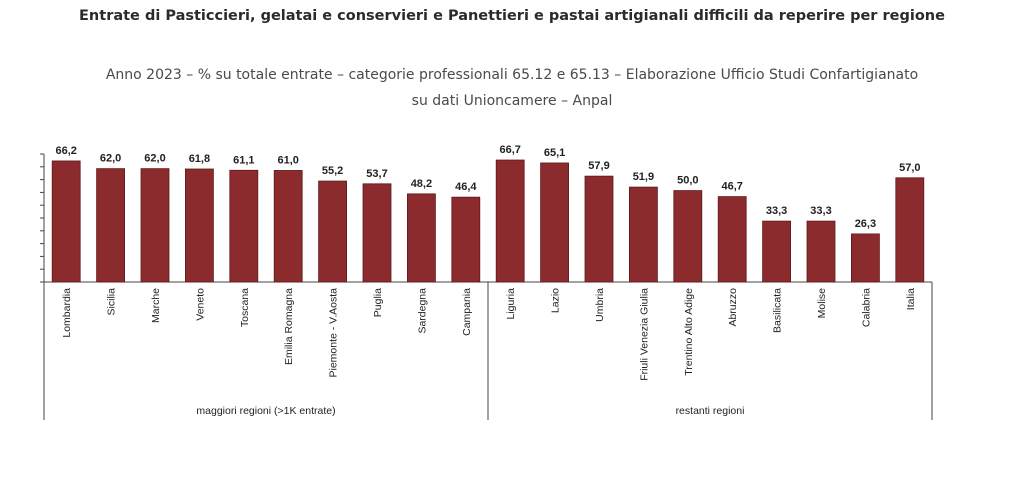 This screenshot has width=1024, height=487. Describe the element at coordinates (556, 300) in the screenshot. I see `category-label: Lazio` at that location.